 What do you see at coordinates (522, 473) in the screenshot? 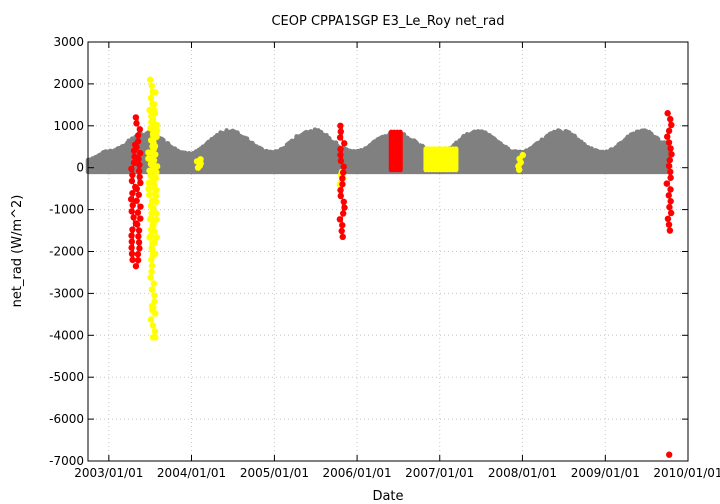
I see `x-tick-label: 2008/01/01` at bounding box center [522, 473].